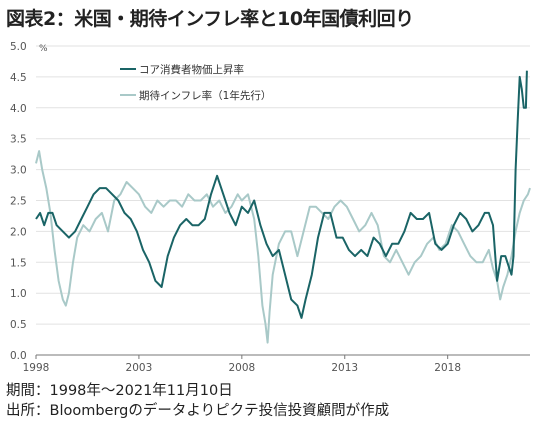 This screenshot has height=422, width=550. What do you see at coordinates (18, 356) in the screenshot?
I see `y-tick-label: 0.0` at bounding box center [18, 356].